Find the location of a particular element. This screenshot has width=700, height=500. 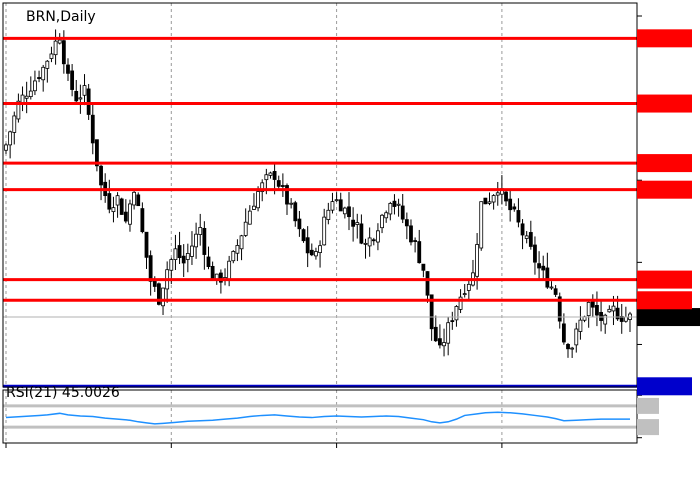

rsi-series-line is located at coordinates (317, 418).